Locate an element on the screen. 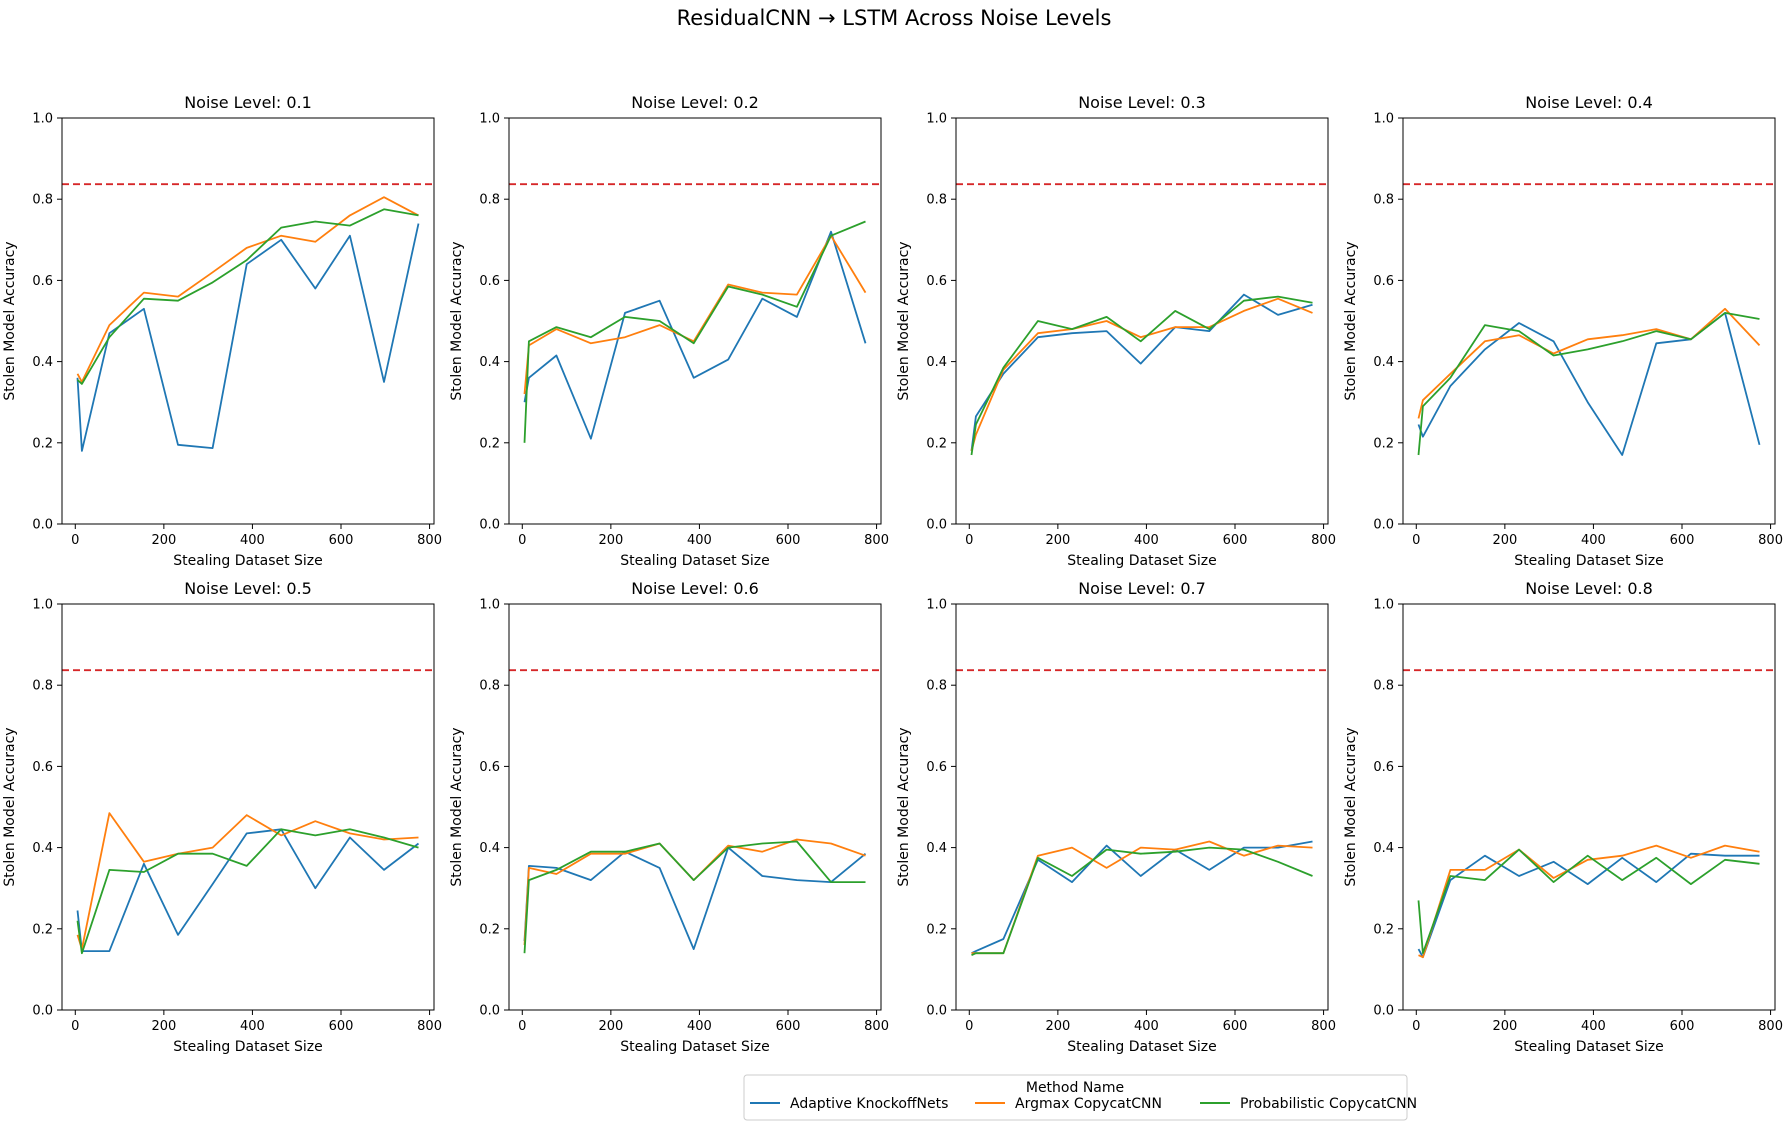 The width and height of the screenshot is (1789, 1129). subplot-title: Noise Level: 0.5 is located at coordinates (248, 588).